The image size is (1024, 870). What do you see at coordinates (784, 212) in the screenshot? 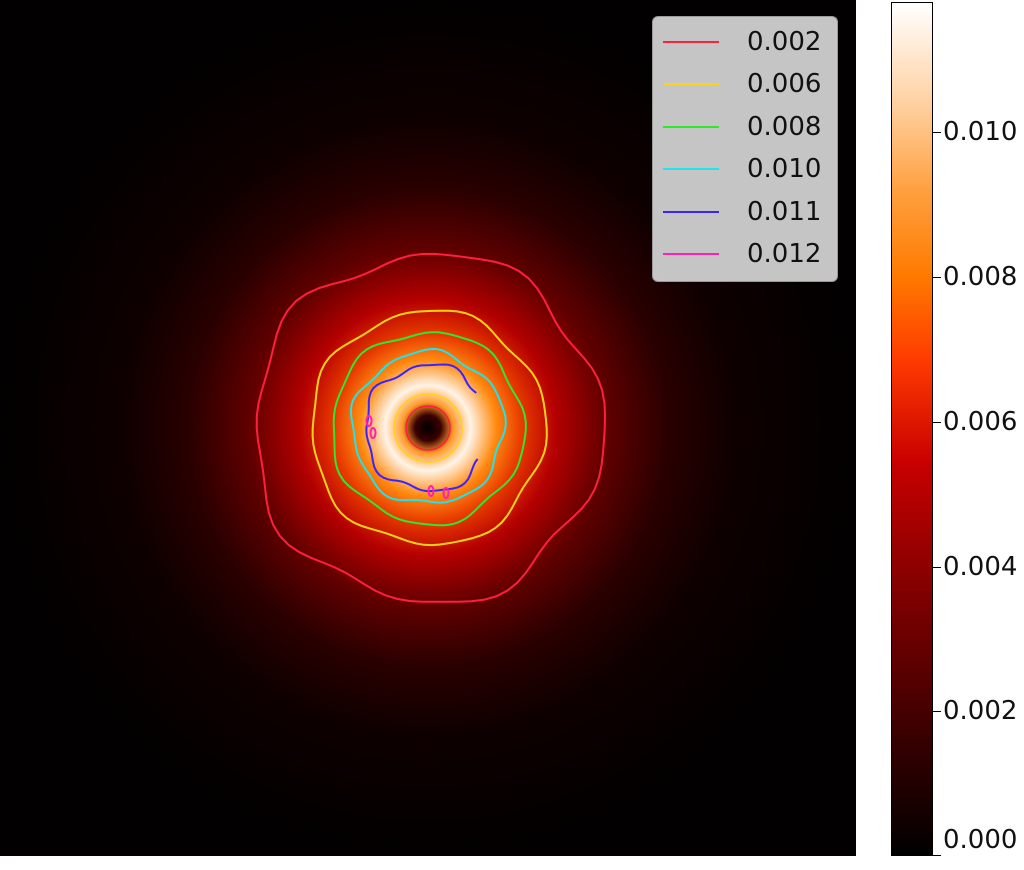
I see `legend-label: 0.011` at bounding box center [784, 212].